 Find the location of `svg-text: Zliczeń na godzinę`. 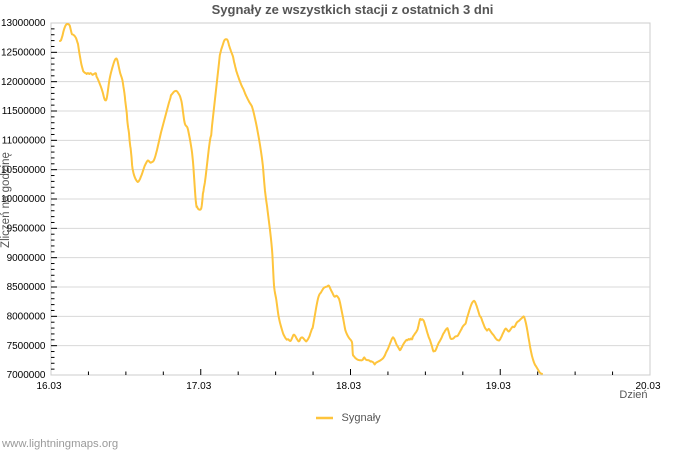

svg-text: Zliczeń na godzinę is located at coordinates (6, 200).